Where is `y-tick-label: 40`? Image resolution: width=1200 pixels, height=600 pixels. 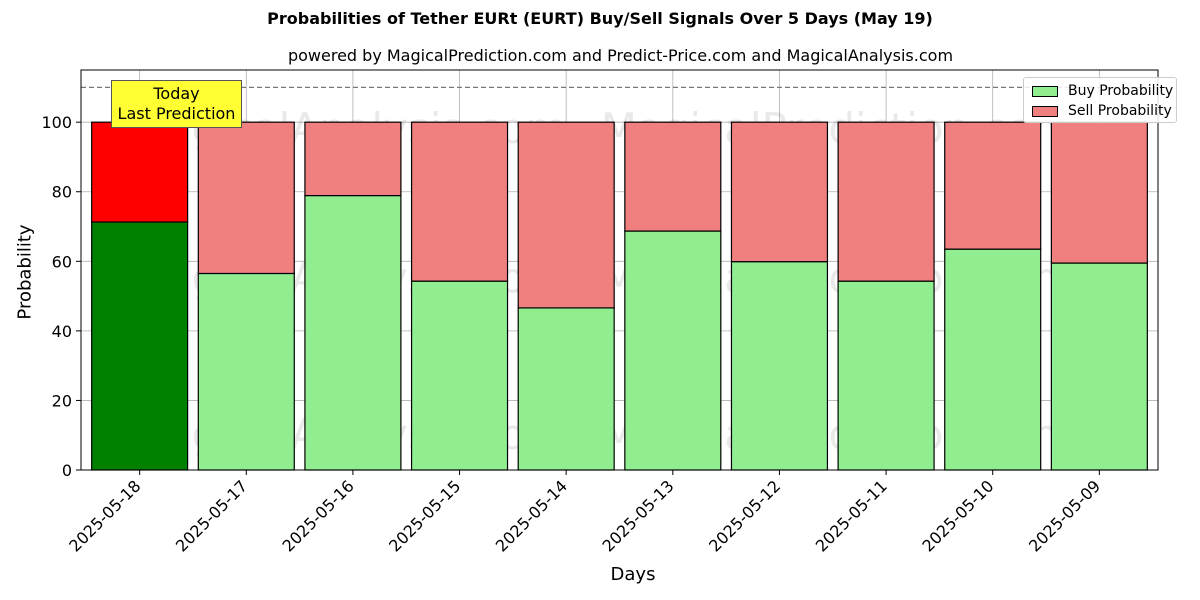
y-tick-label: 40 is located at coordinates (62, 331).